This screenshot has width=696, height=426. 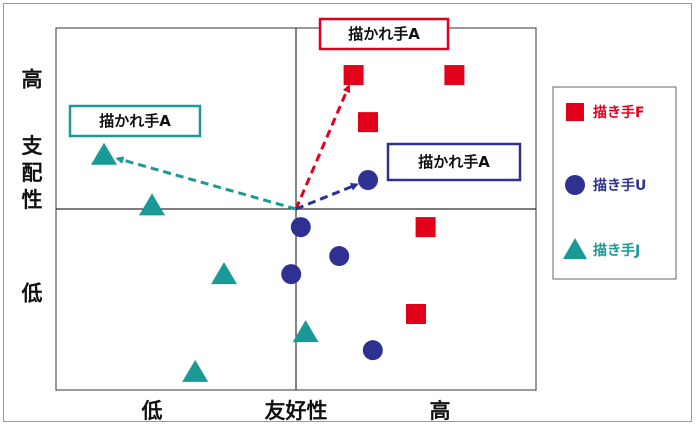 I want to click on y-tick-label: 低, so click(x=32, y=293).